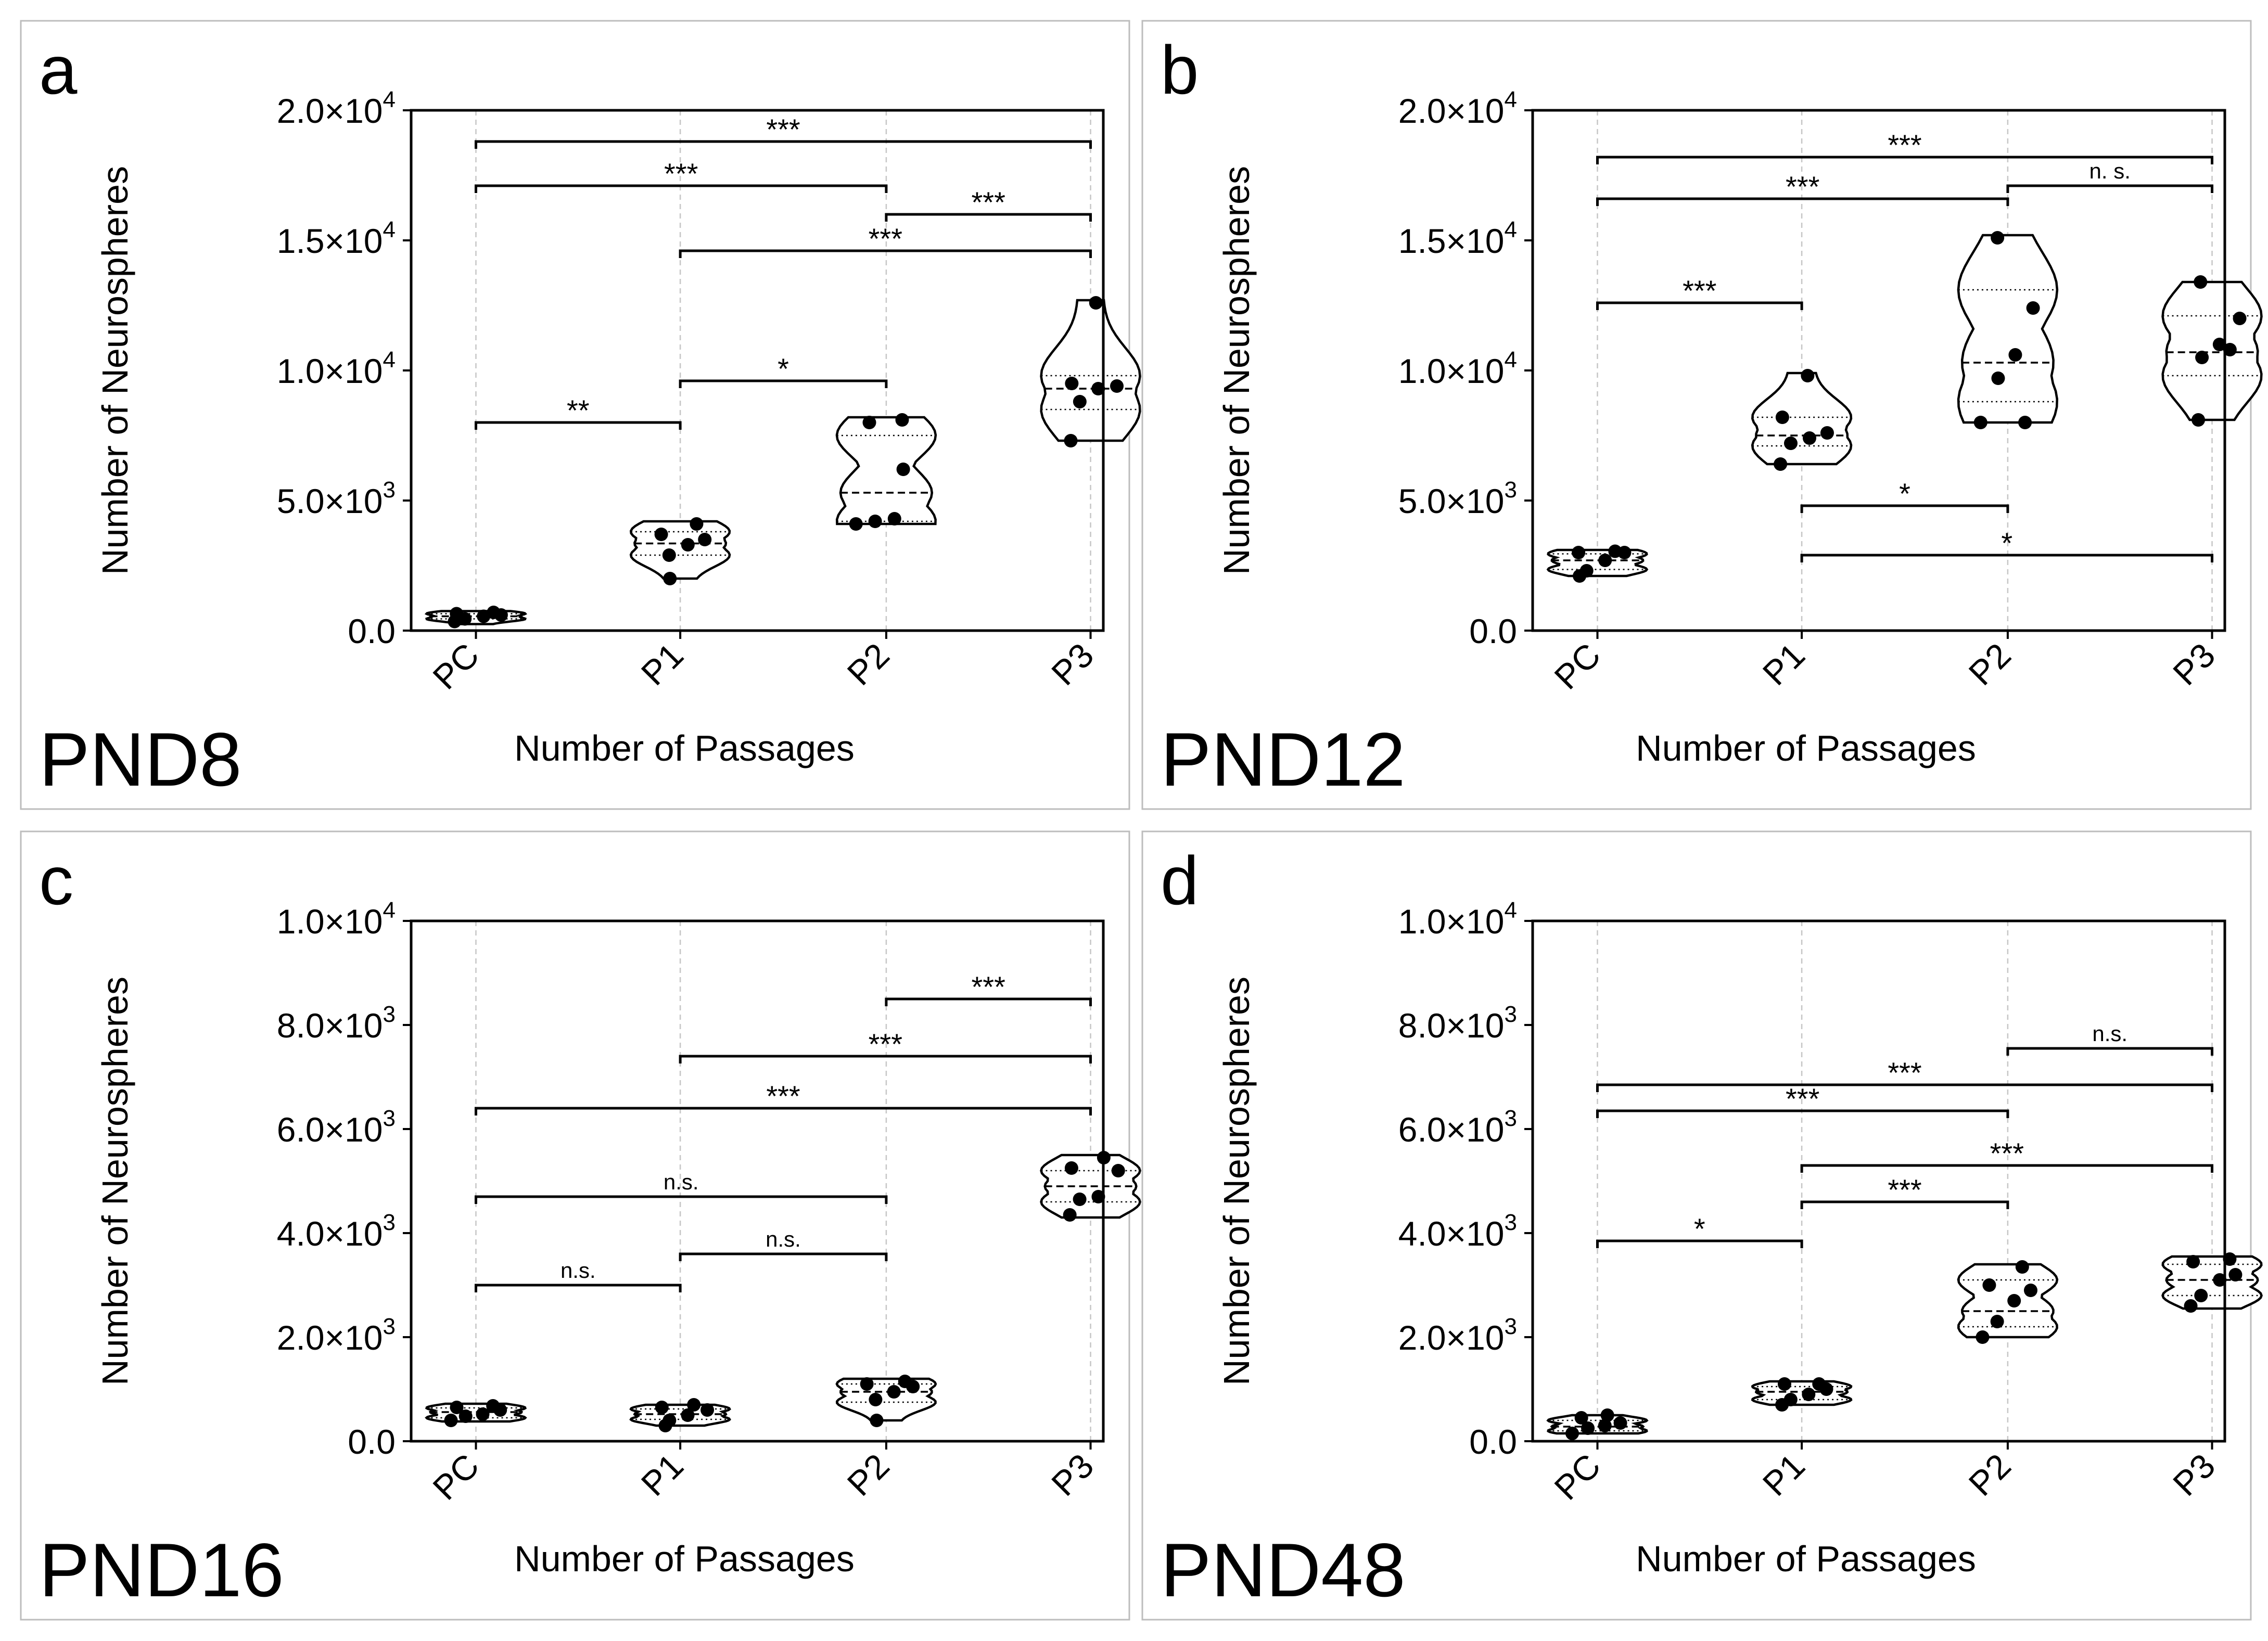 The height and width of the screenshot is (1641, 2268). What do you see at coordinates (115, 1181) in the screenshot?
I see `y-axis-title: Number of Neurospheres` at bounding box center [115, 1181].